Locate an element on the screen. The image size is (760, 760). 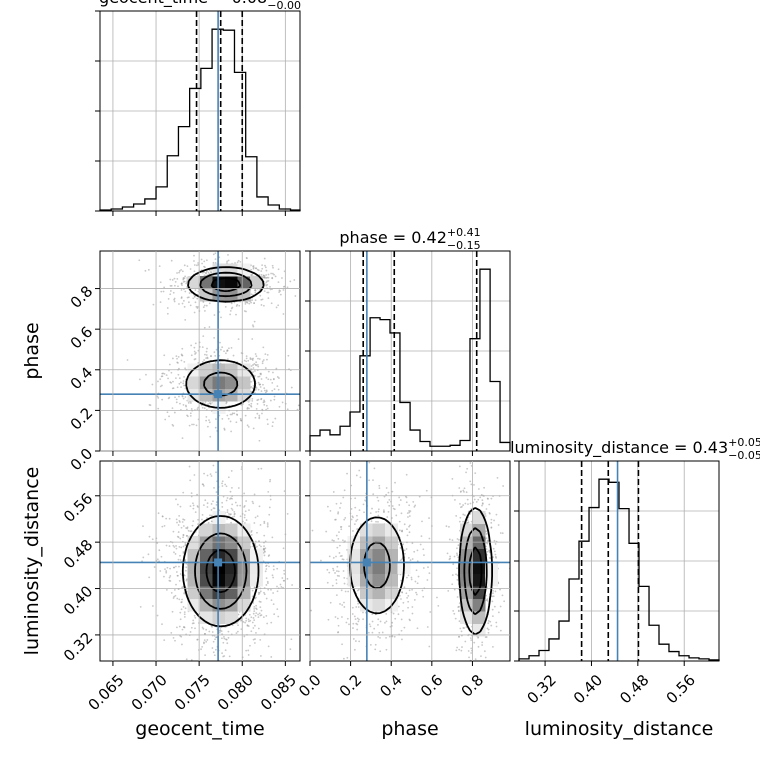
density-cell is located at coordinates (231, 395).